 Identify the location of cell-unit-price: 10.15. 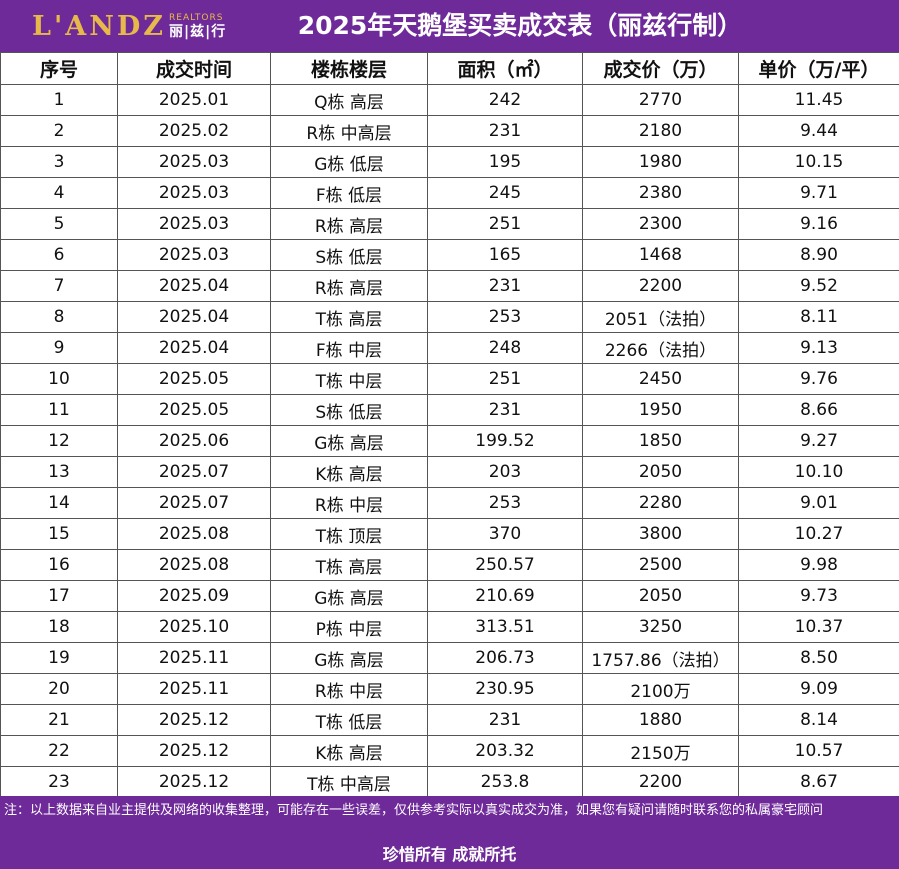
(818, 162).